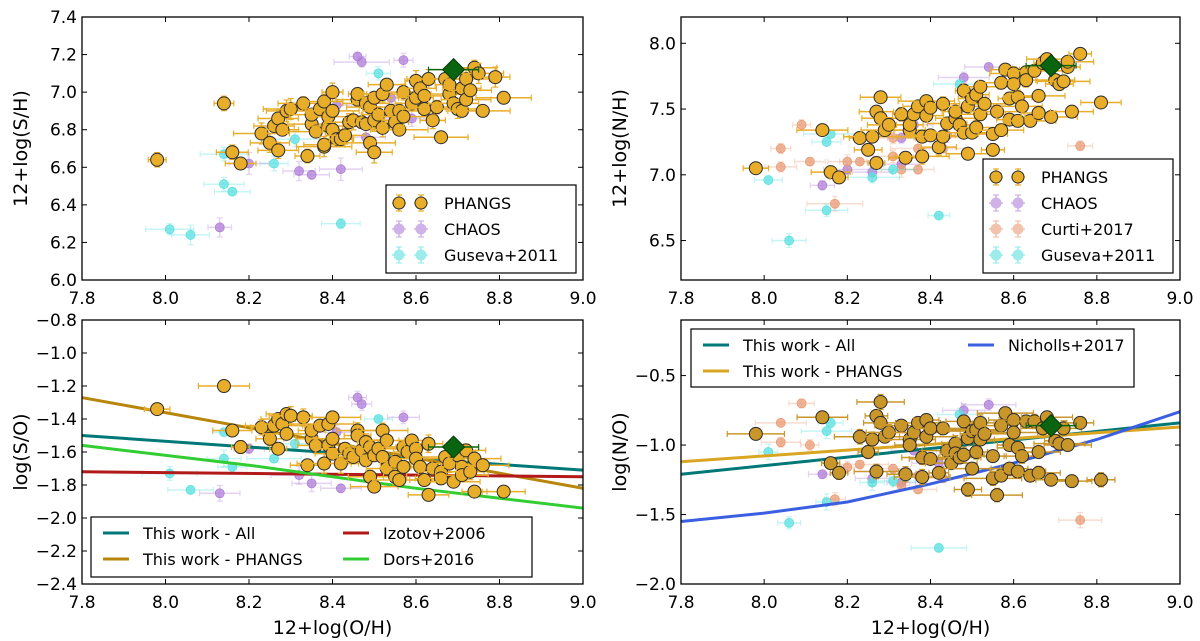 This screenshot has width=1200, height=641. What do you see at coordinates (582, 603) in the screenshot?
I see `x-tick-label: 9.0` at bounding box center [582, 603].